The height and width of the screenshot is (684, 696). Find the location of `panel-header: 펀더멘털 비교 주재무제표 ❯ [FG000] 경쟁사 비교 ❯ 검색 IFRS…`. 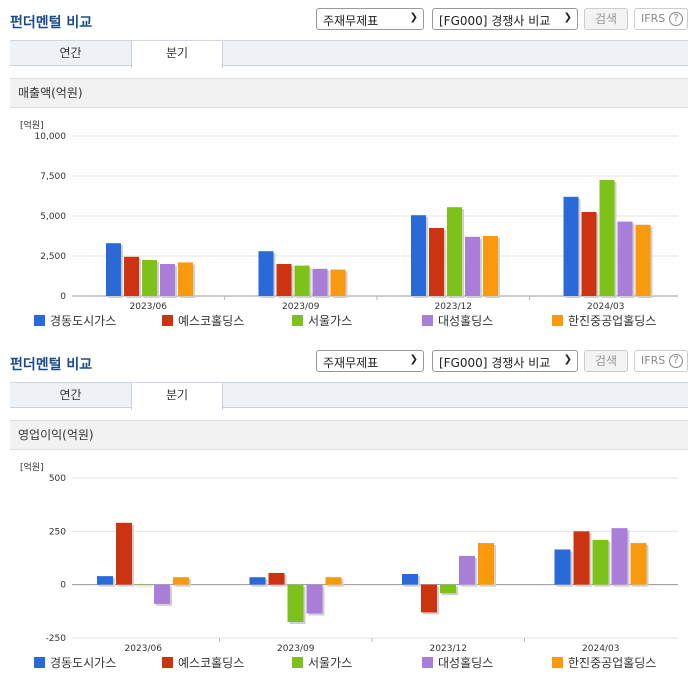

panel-header: 펀더멘털 비교 주재무제표 ❯ [FG000] 경쟁사 비교 ❯ 검색 IFRS… is located at coordinates (348, 20).